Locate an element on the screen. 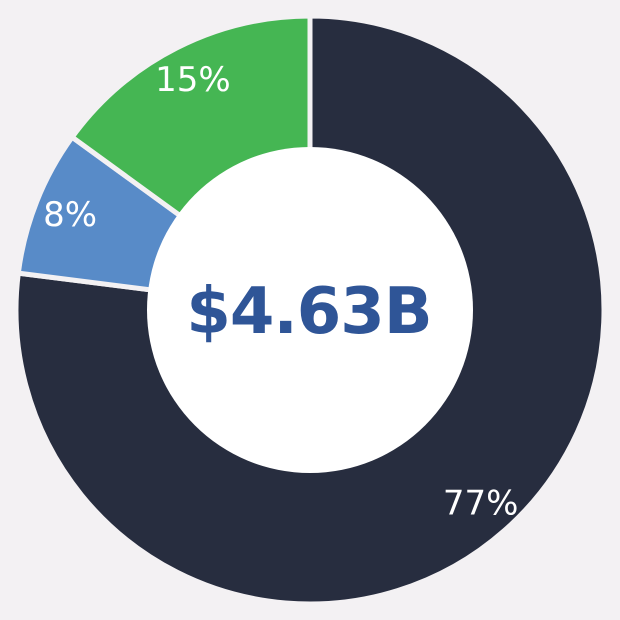  center-total-label: $4.63B is located at coordinates (308, 312).